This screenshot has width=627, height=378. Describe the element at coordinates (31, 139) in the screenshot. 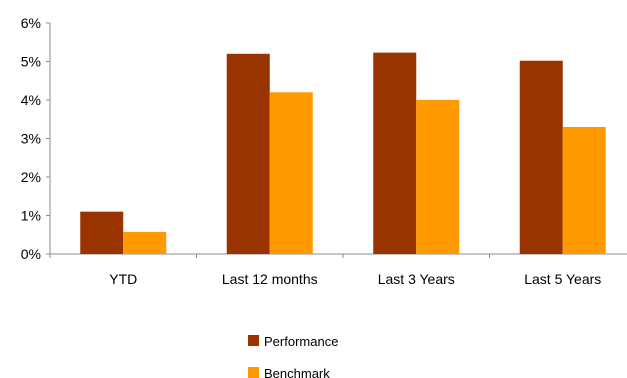

I see `y-tick-label: 3%` at that location.